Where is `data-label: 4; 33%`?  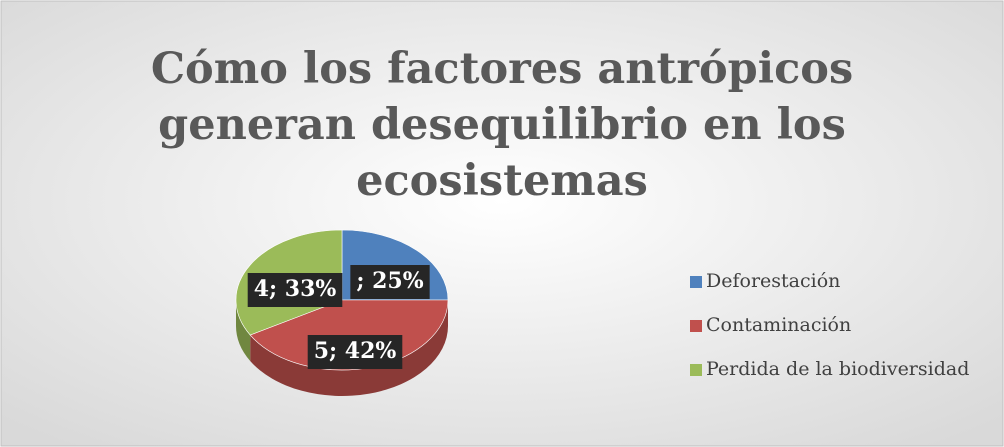
data-label: 4; 33% is located at coordinates (295, 289).